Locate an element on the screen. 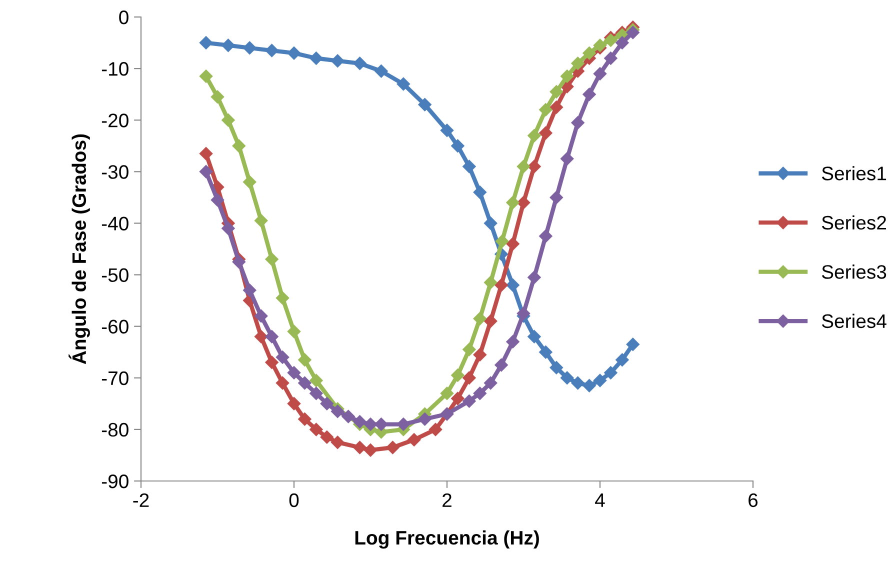  legend-label: Series3 is located at coordinates (854, 271).